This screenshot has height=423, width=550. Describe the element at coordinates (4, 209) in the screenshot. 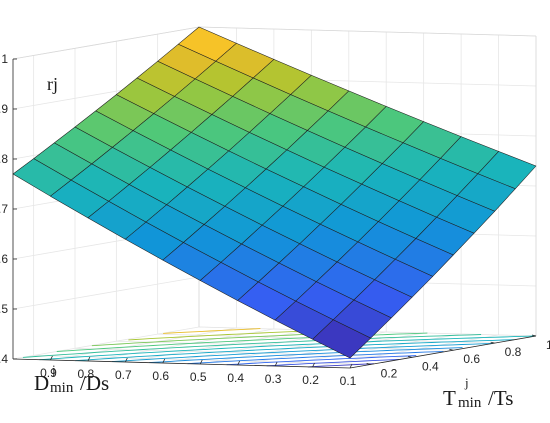

I see `z-tick-label: 0.7` at that location.